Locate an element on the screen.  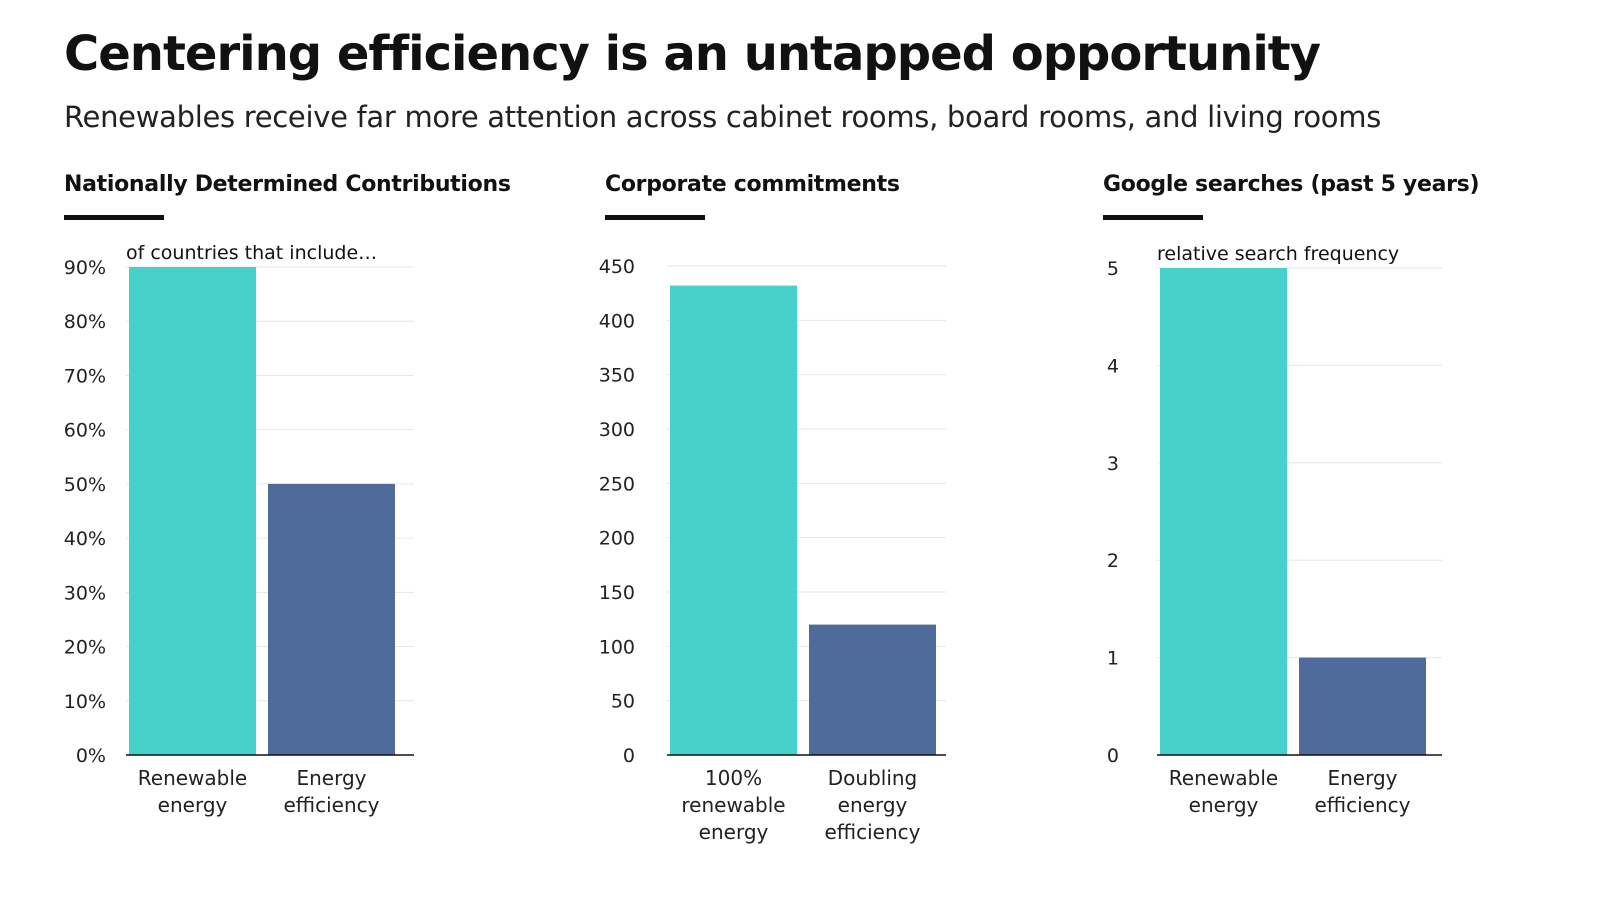
chart-annotation: relative search frequency is located at coordinates (1278, 254).